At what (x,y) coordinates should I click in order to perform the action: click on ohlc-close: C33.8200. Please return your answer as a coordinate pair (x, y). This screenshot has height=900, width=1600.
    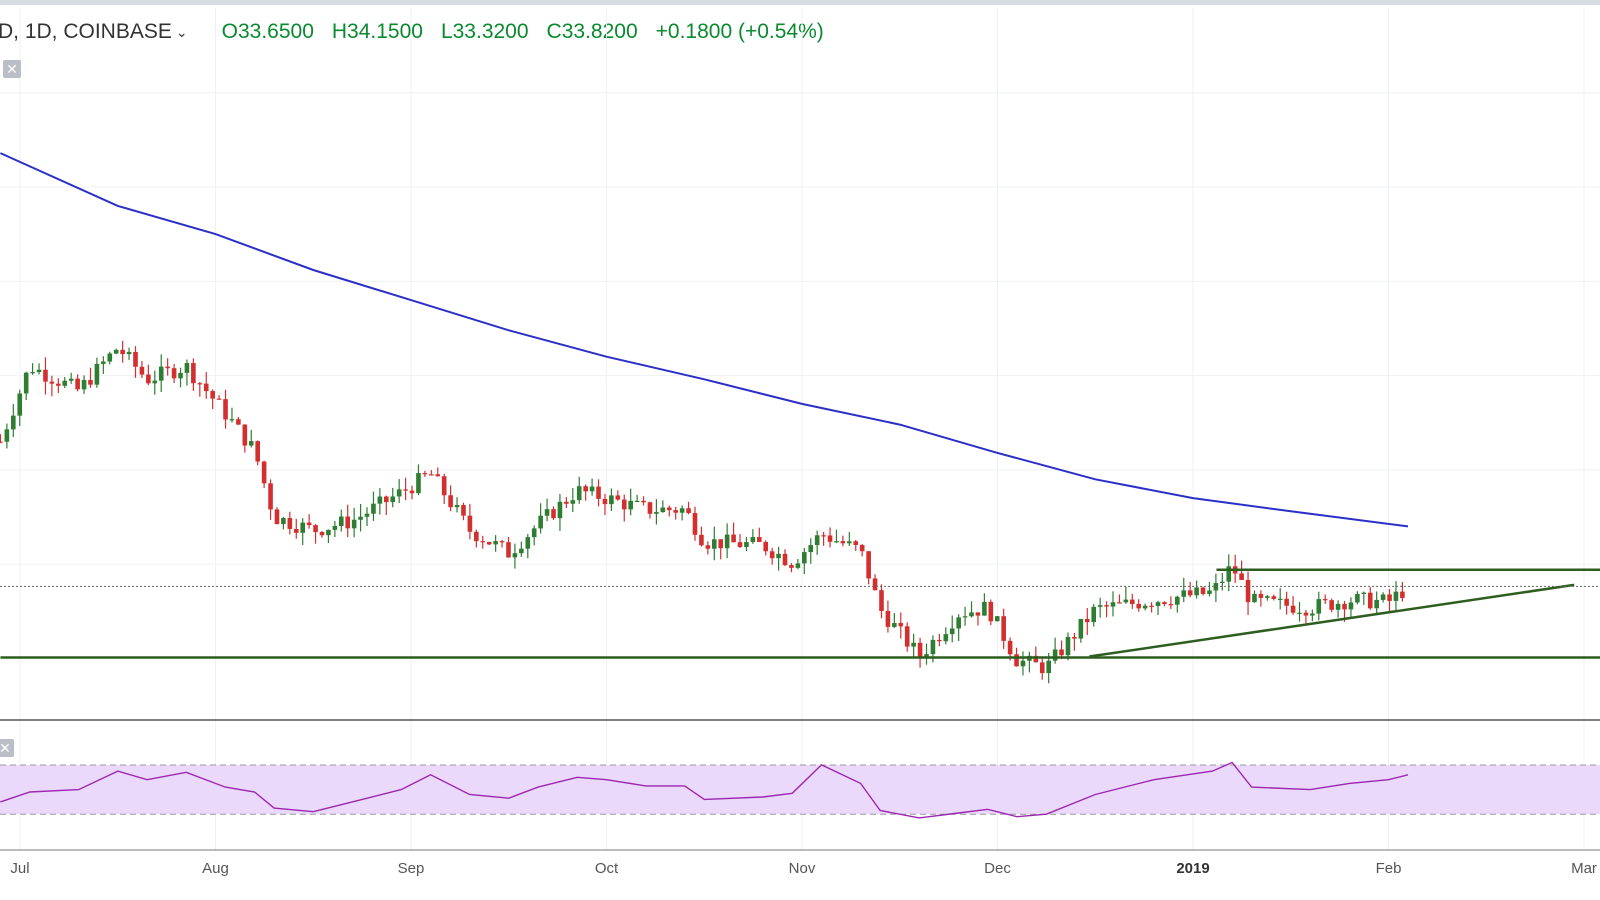
    Looking at the image, I should click on (592, 31).